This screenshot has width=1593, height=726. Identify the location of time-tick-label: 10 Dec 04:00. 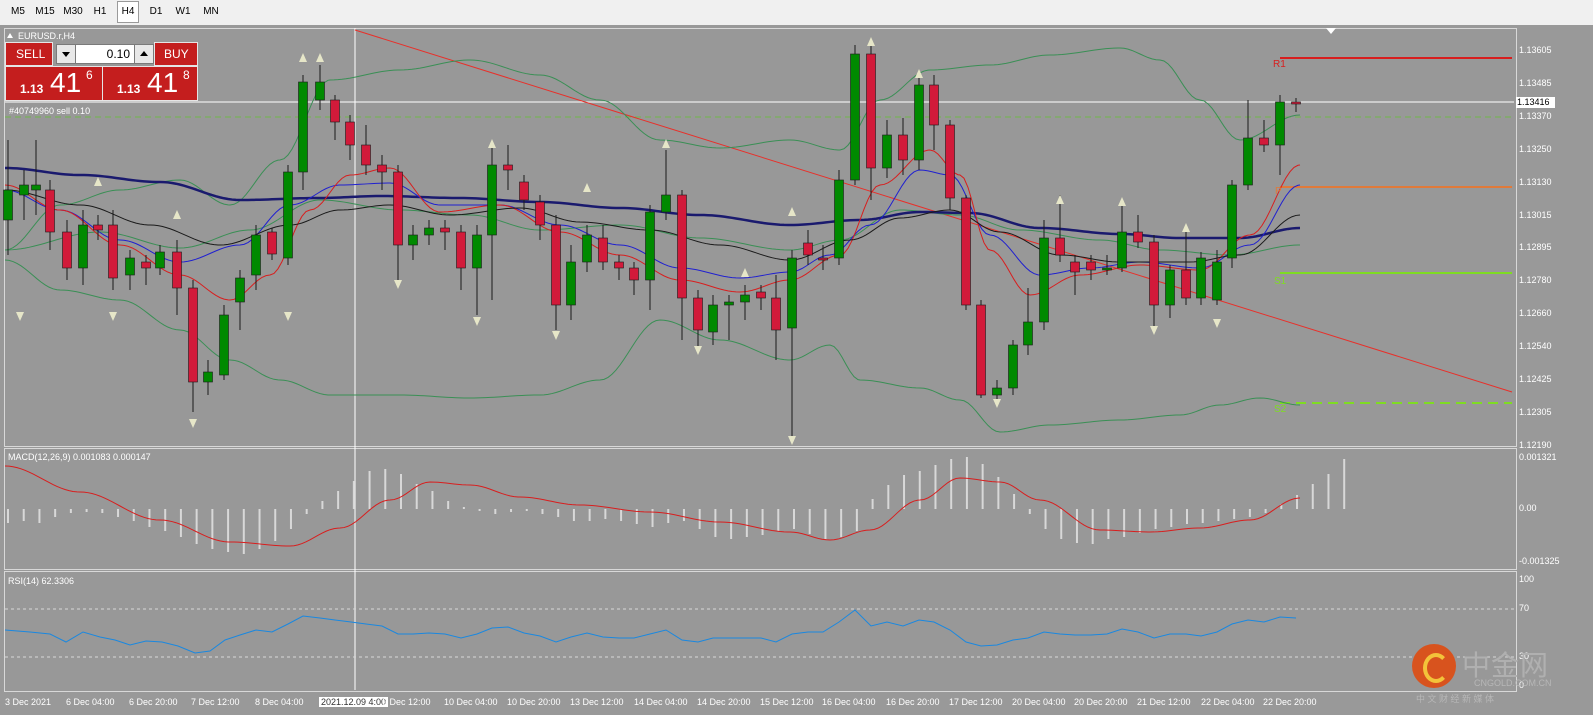
(471, 702).